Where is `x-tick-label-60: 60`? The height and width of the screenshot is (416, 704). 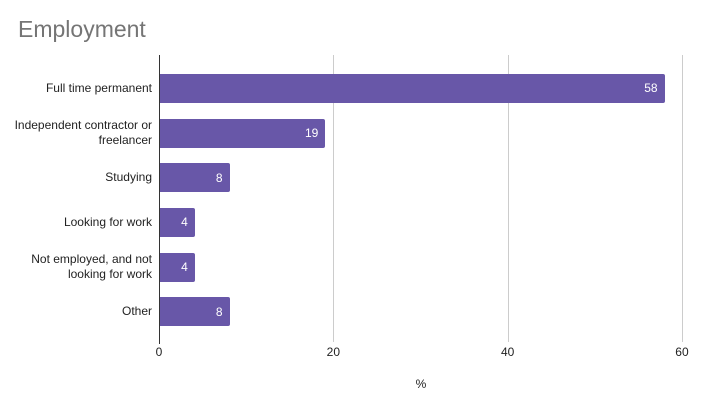
x-tick-label-60: 60 is located at coordinates (682, 352).